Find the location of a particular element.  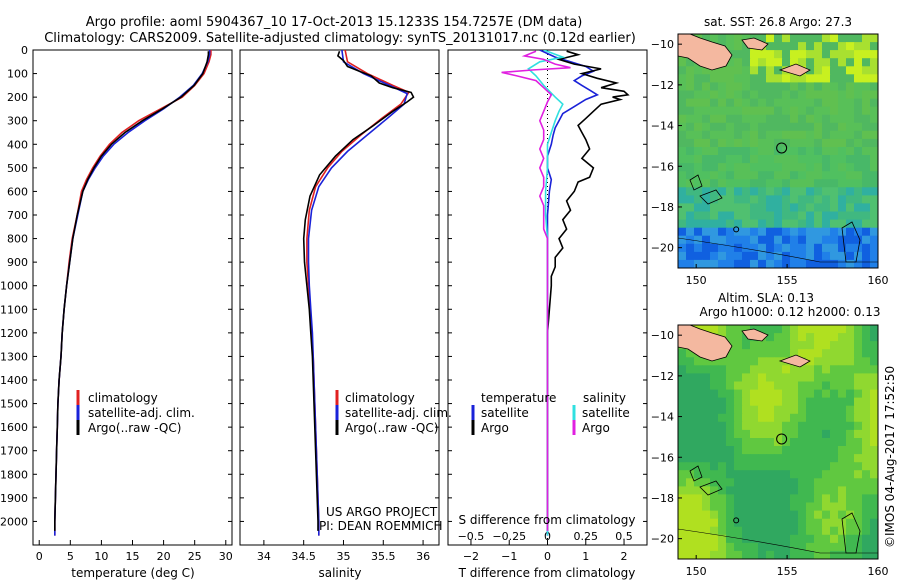

s-tick-label: 0 is located at coordinates (547, 536).